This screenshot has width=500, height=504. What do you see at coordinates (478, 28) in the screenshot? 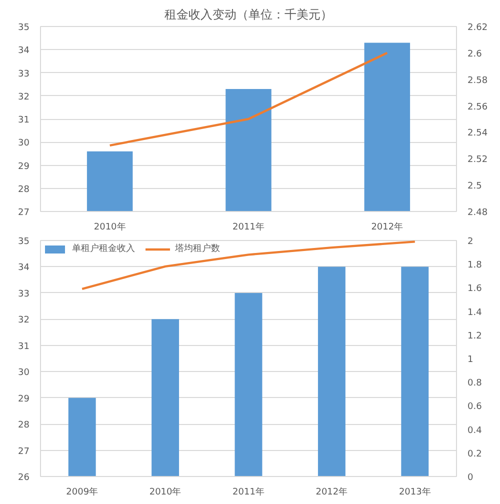
I see `y2-tick-label: 2.62` at bounding box center [478, 28].